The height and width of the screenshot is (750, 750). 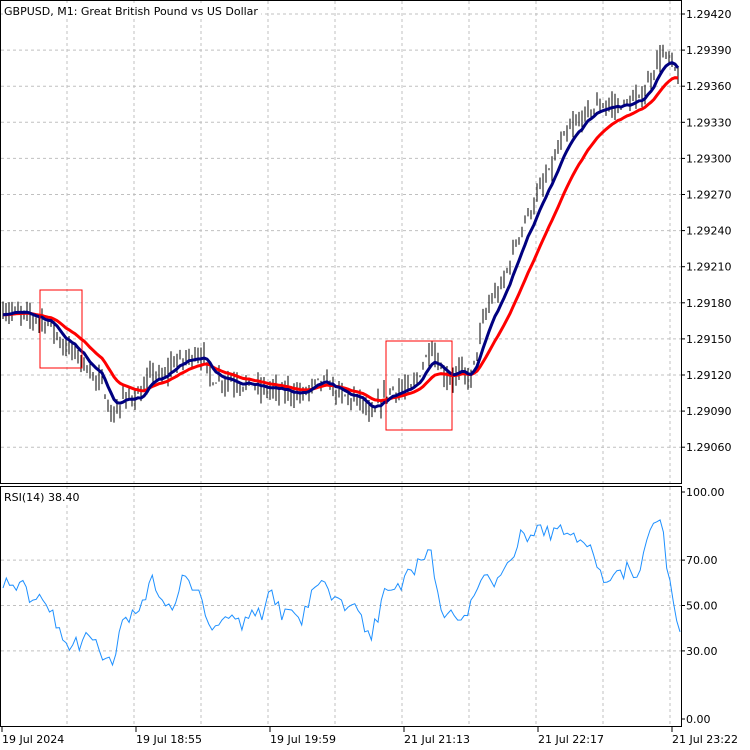 What do you see at coordinates (169, 739) in the screenshot?
I see `time-tick-label: 19 Jul 18:55` at bounding box center [169, 739].